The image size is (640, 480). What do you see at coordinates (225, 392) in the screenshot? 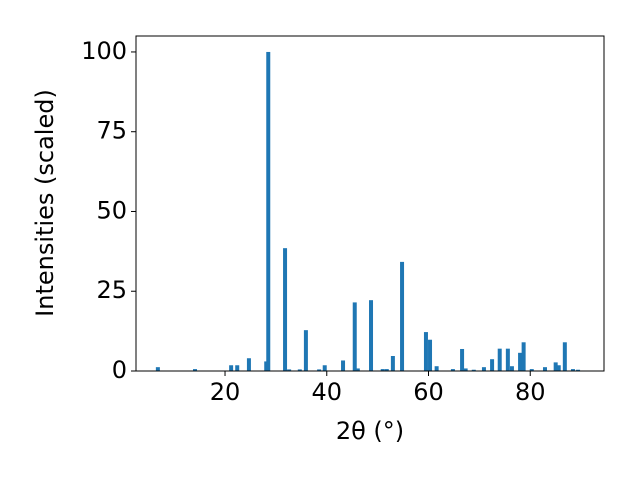
I see `x-tick-label: 20` at bounding box center [225, 392].